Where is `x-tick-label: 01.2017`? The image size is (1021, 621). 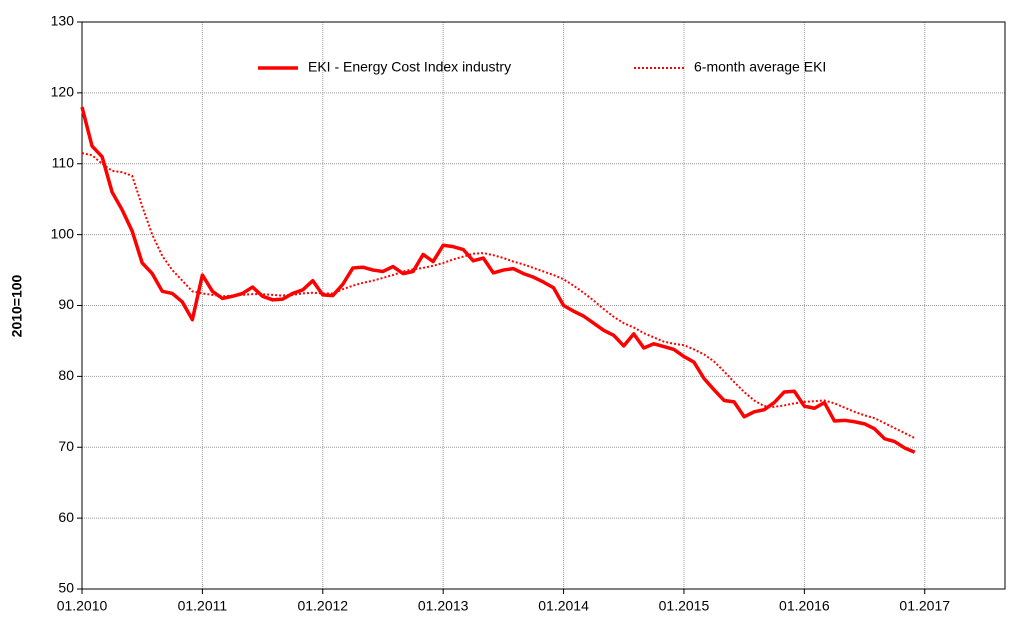
x-tick-label: 01.2017 is located at coordinates (924, 606).